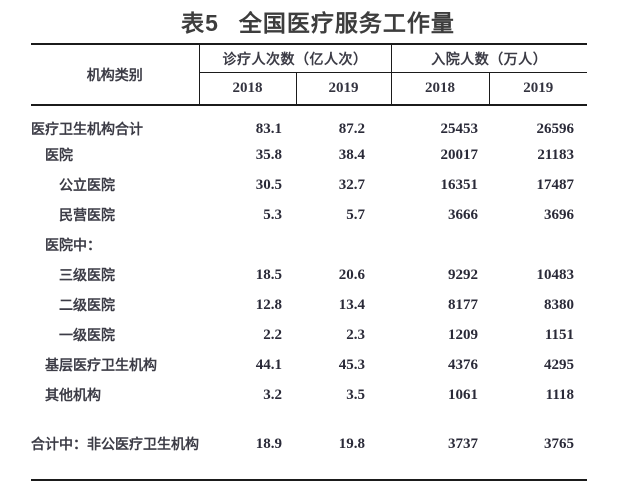 The height and width of the screenshot is (495, 636). I want to click on table-row: 三级医院 18.5 20.6 9292 10483, so click(309, 275).